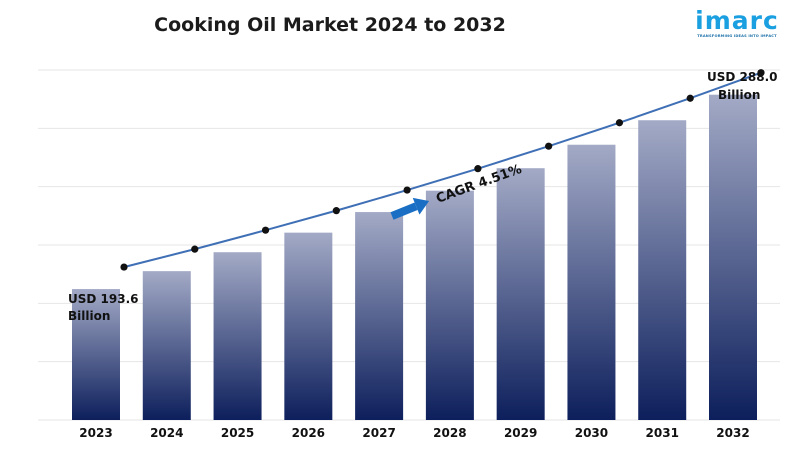 This screenshot has height=450, width=800. What do you see at coordinates (124, 267) in the screenshot?
I see `trend-point-2023` at bounding box center [124, 267].